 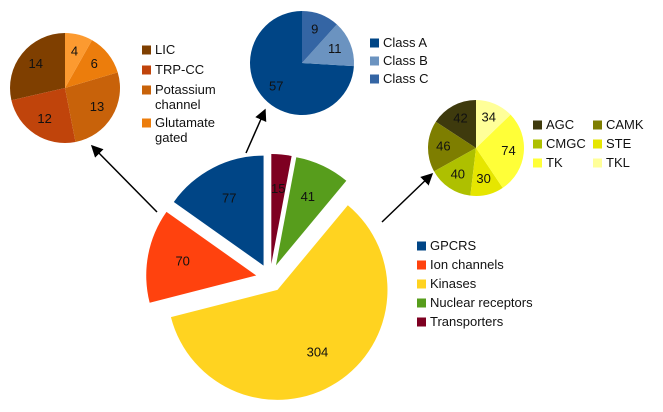 I want to click on slice-label: 12, so click(x=44, y=118).